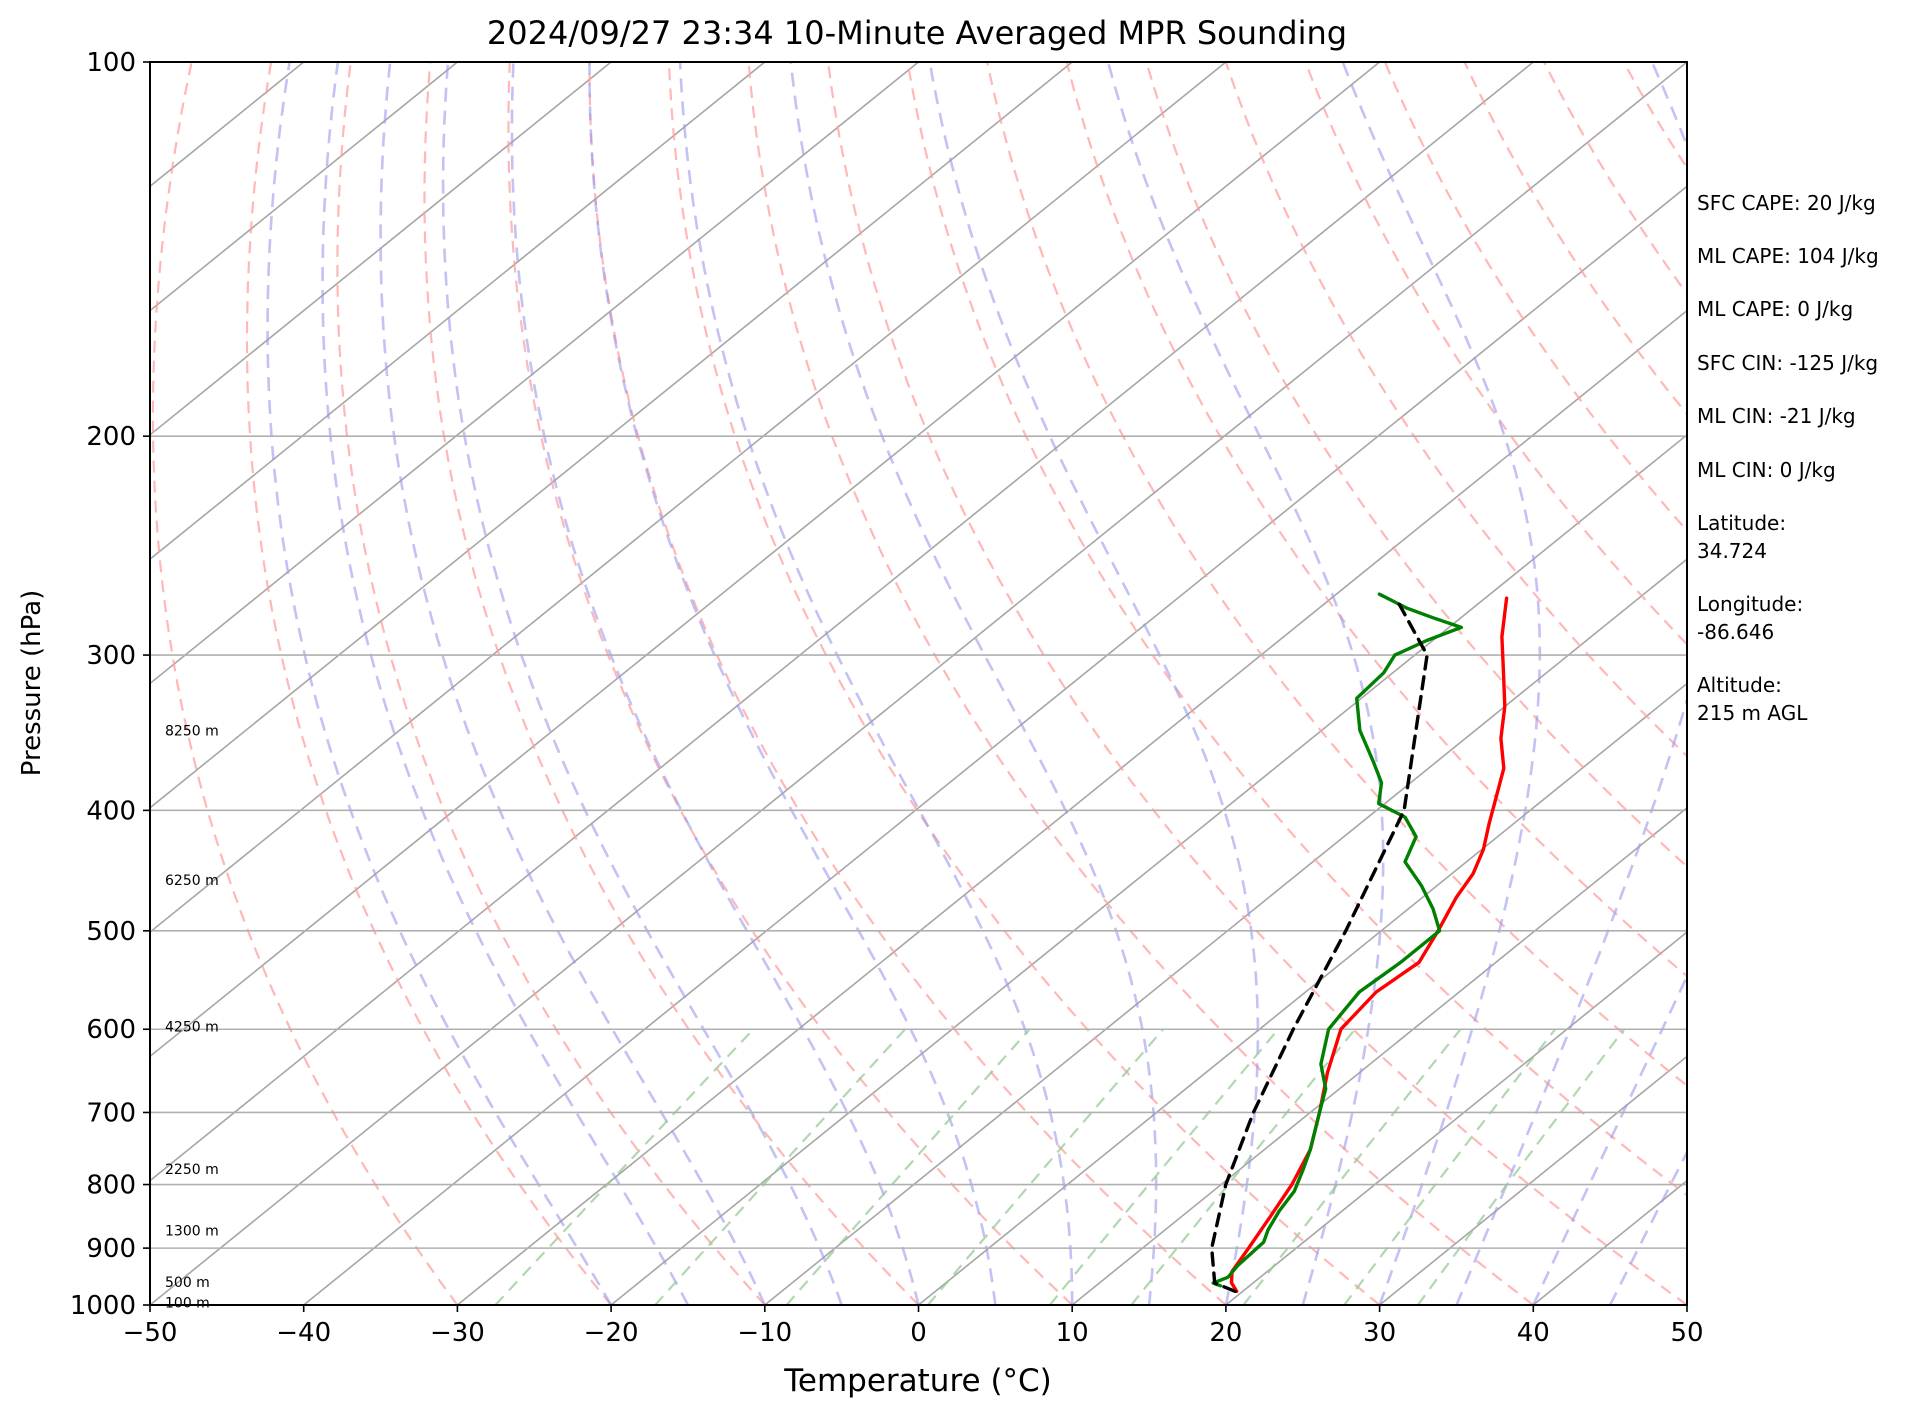 This screenshot has height=1406, width=1910. I want to click on height-label: 6250 m, so click(192, 881).